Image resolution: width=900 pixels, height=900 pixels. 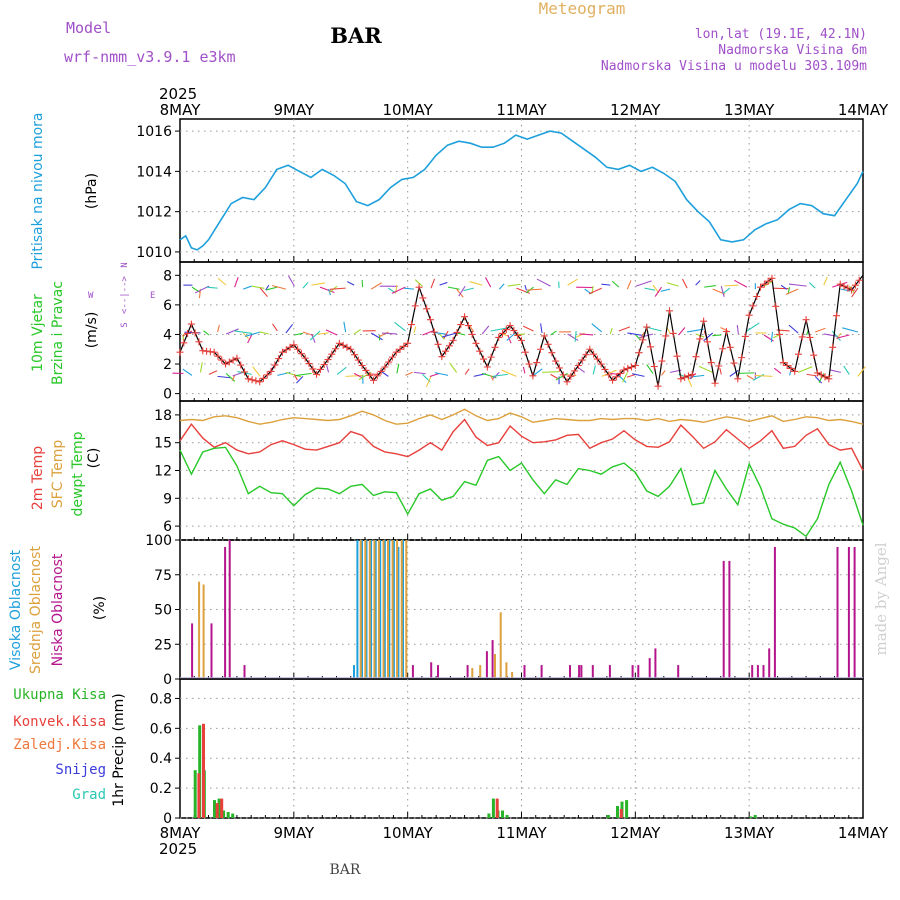 What do you see at coordinates (521, 609) in the screenshot?
I see `cloud-grid` at bounding box center [521, 609].